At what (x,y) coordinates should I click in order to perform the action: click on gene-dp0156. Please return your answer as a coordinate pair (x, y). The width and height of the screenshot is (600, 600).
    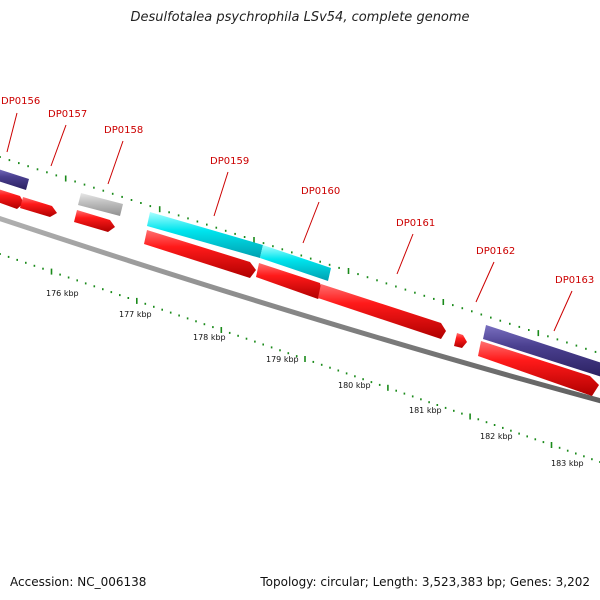
    Looking at the image, I should click on (14, 179).